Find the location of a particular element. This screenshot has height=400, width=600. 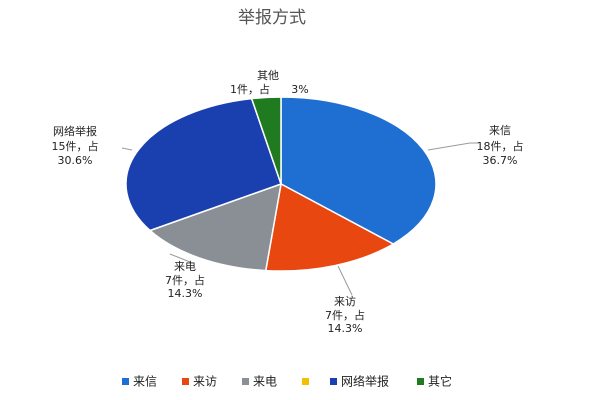

legend-label: 来访 is located at coordinates (205, 382).